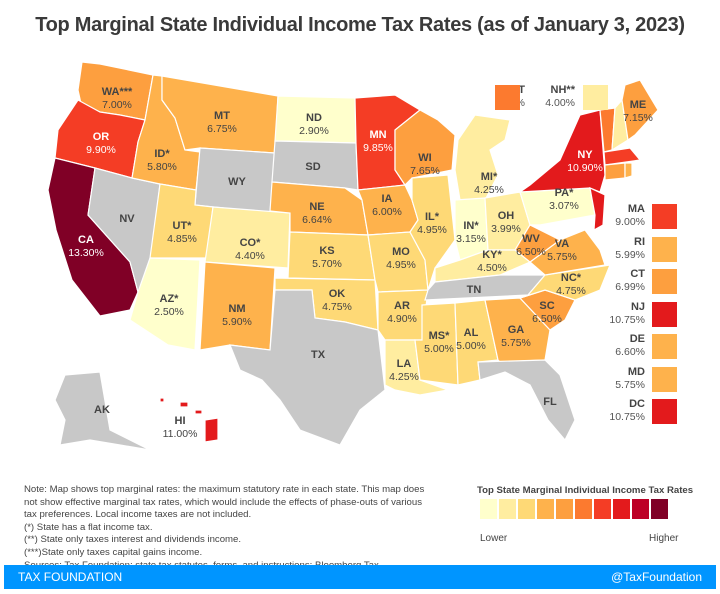 Image resolution: width=720 pixels, height=594 pixels. I want to click on footer-handle: @TaxFoundation, so click(656, 577).